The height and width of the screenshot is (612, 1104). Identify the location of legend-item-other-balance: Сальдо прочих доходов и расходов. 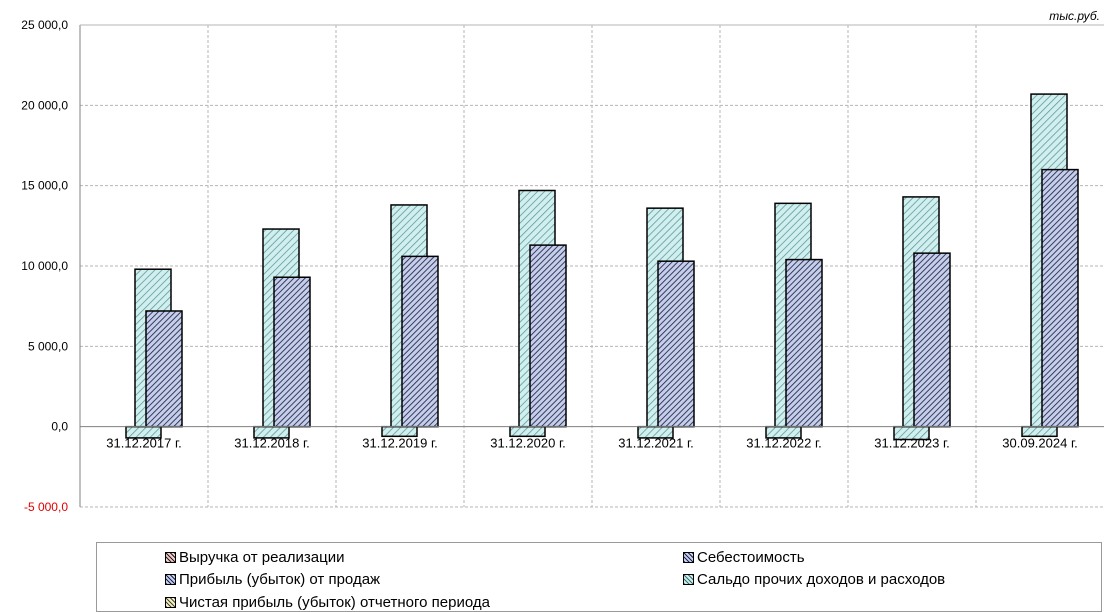
(814, 579).